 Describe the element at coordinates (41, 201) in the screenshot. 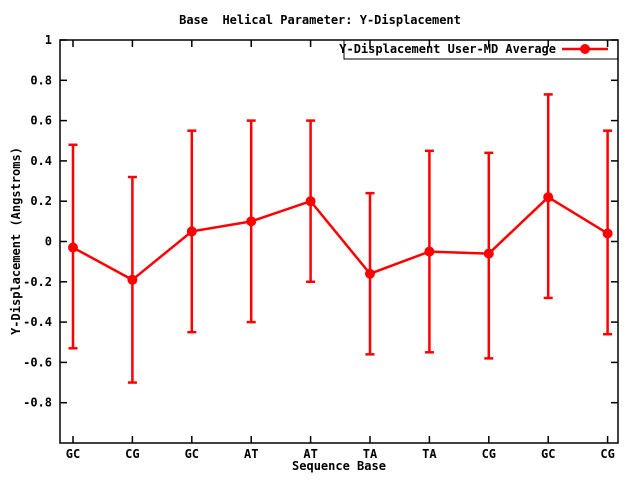

I see `y-tick-label: 0.2` at that location.